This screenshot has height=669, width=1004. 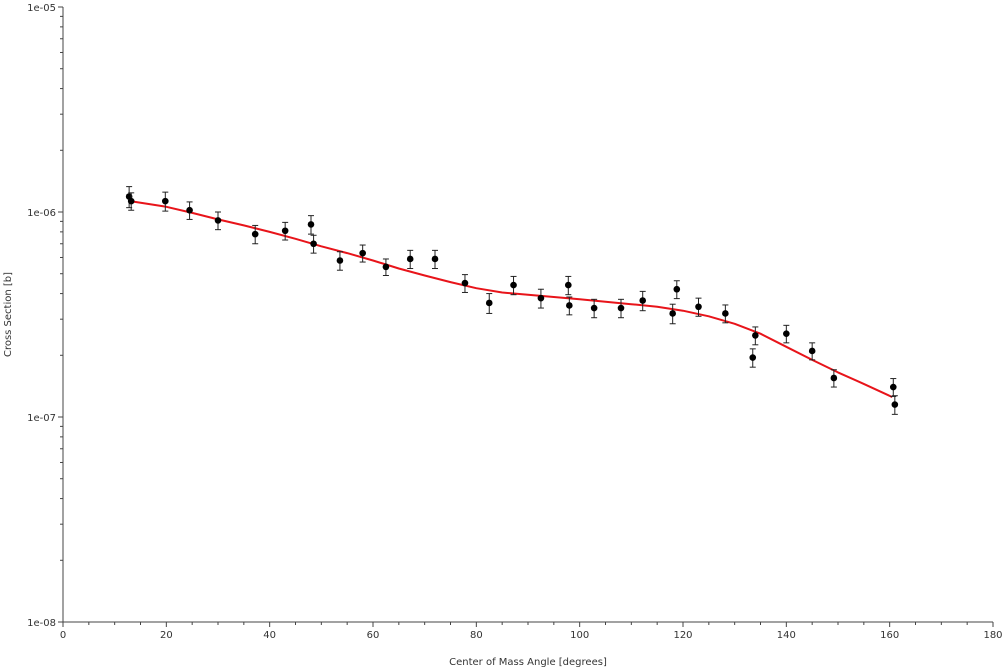 I want to click on y-tick-label: 1e-07, so click(x=41, y=418).